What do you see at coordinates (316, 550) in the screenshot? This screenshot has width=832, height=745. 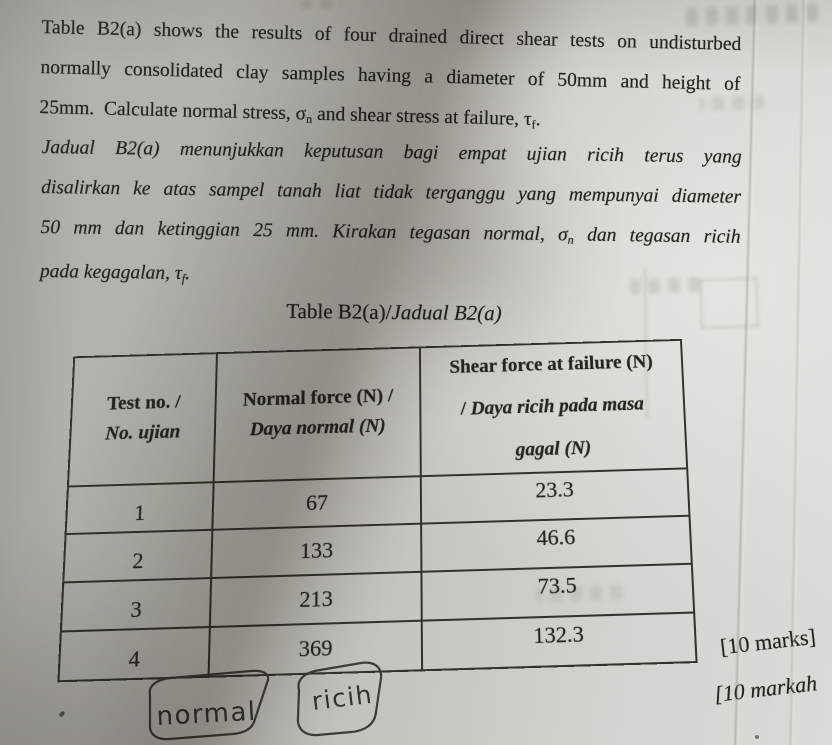 I see `table-cell: 133` at bounding box center [316, 550].